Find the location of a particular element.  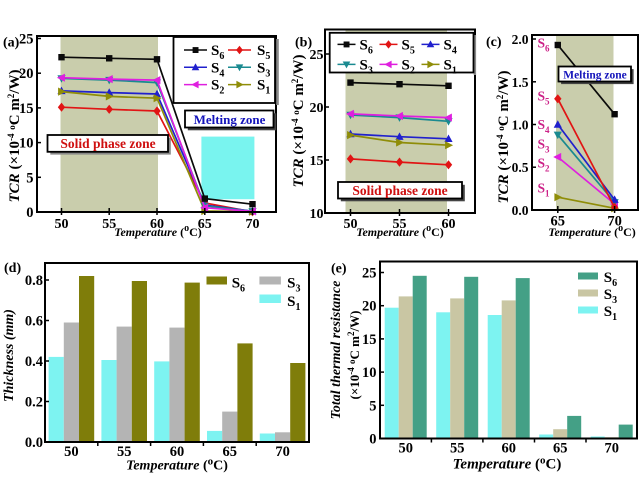

svg-text: (d) is located at coordinates (12, 268).